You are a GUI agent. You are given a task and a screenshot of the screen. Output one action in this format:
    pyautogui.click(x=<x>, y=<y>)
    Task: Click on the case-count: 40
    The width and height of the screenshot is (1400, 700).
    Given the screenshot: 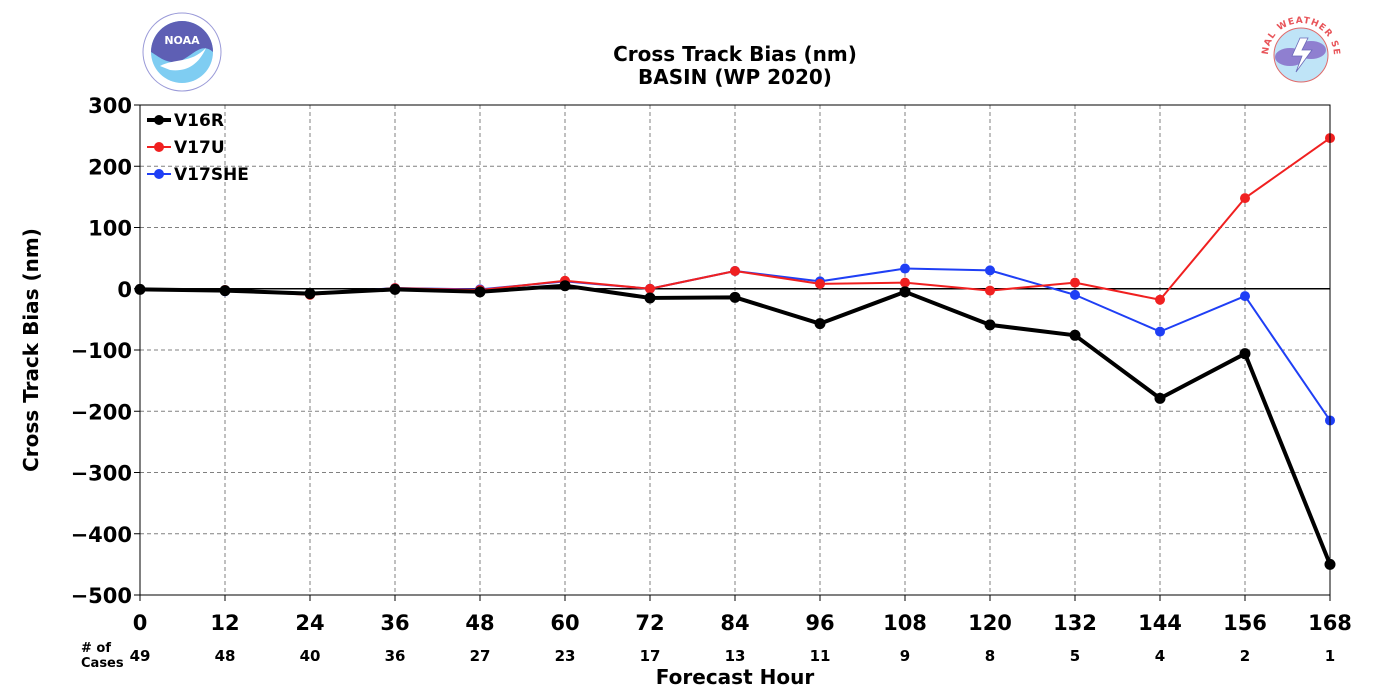 What is the action you would take?
    pyautogui.click(x=310, y=656)
    